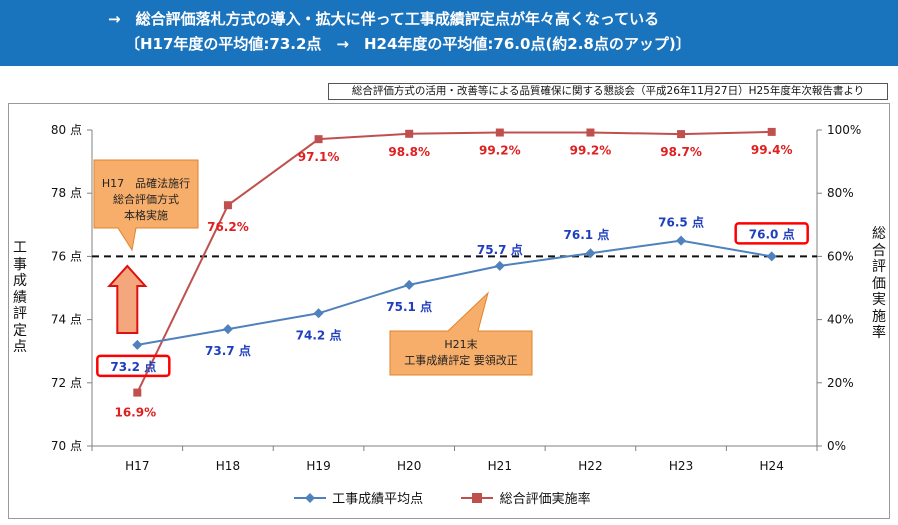 This screenshot has width=898, height=525. Describe the element at coordinates (319, 334) in the screenshot. I see `series-score-data-label: 74.2 点` at that location.